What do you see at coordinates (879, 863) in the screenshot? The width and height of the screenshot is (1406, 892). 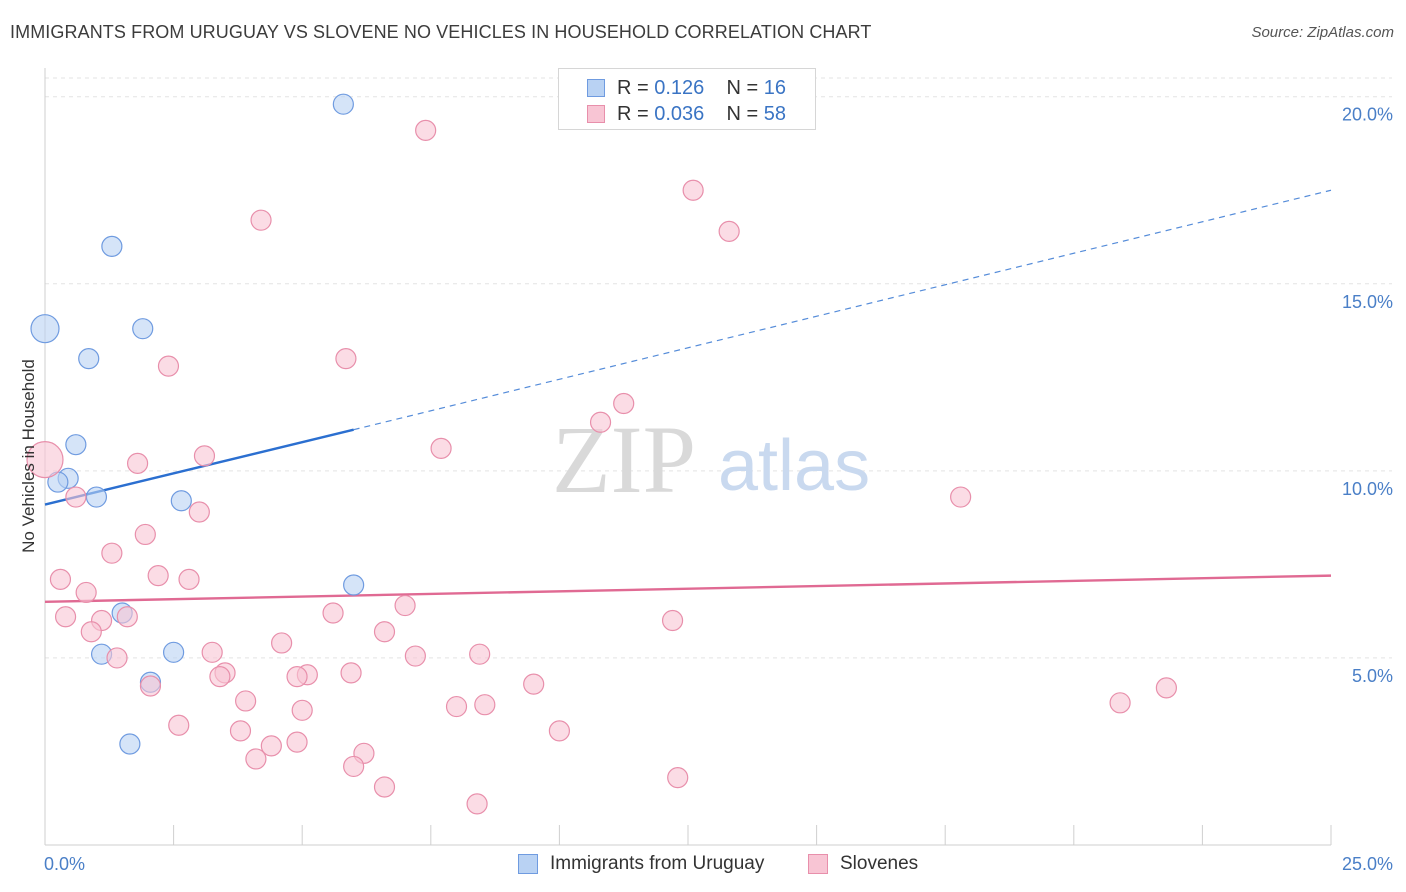 I see `bottom-legend-label-slovenes: Slovenes` at bounding box center [879, 863].